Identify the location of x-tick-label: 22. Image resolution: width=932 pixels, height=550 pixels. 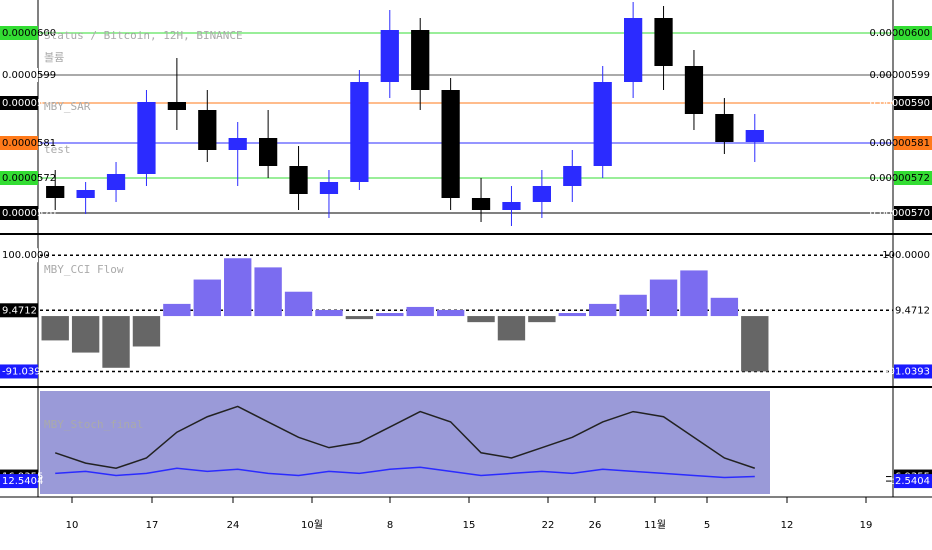
(548, 525).